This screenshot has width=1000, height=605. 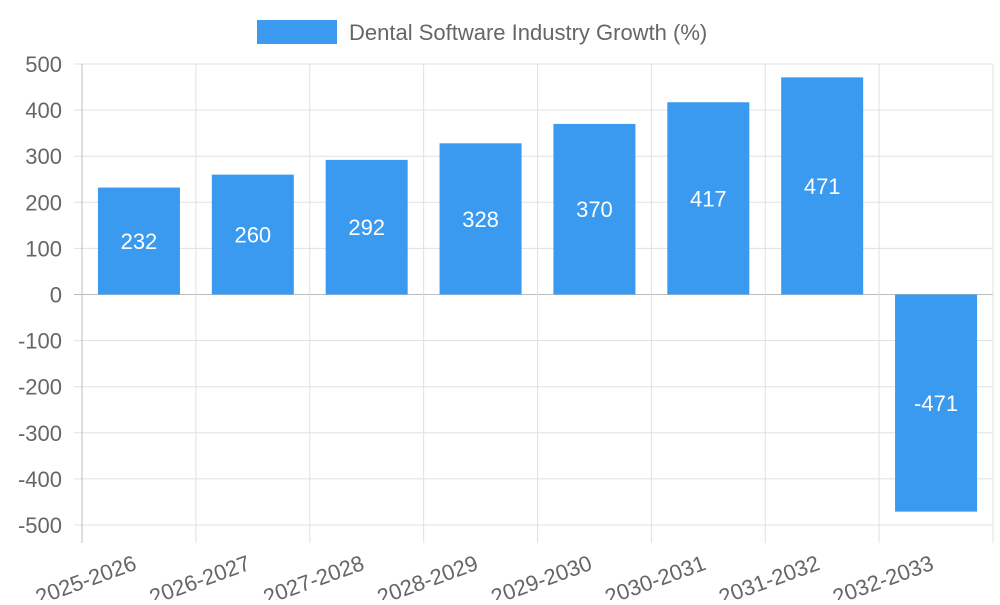 I want to click on legend-label: Dental Software Industry Growth (%), so click(x=528, y=32).